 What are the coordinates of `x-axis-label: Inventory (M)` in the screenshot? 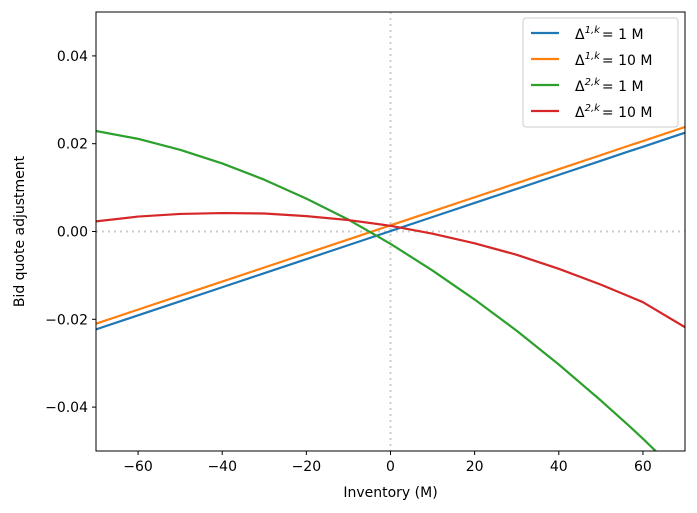 It's located at (390, 493).